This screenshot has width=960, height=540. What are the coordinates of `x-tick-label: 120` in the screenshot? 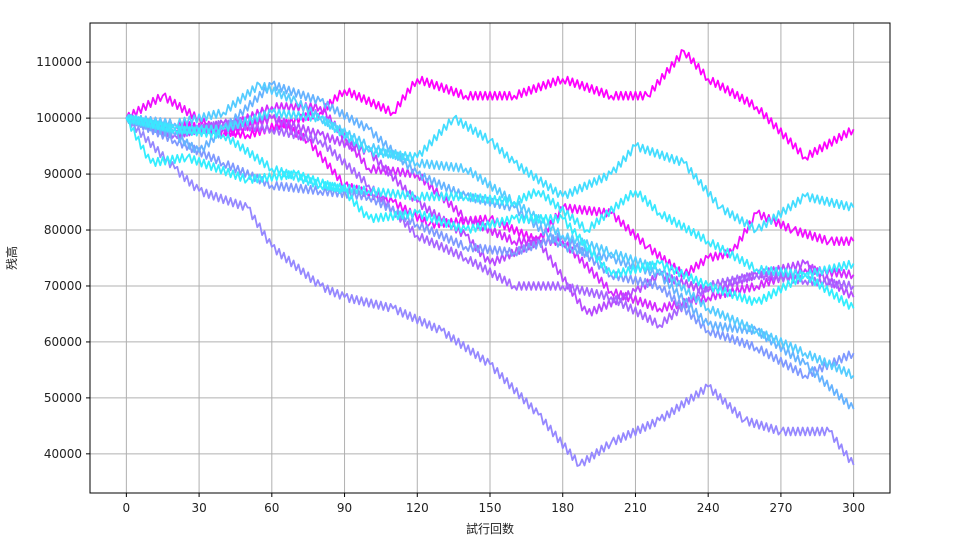 It's located at (417, 508).